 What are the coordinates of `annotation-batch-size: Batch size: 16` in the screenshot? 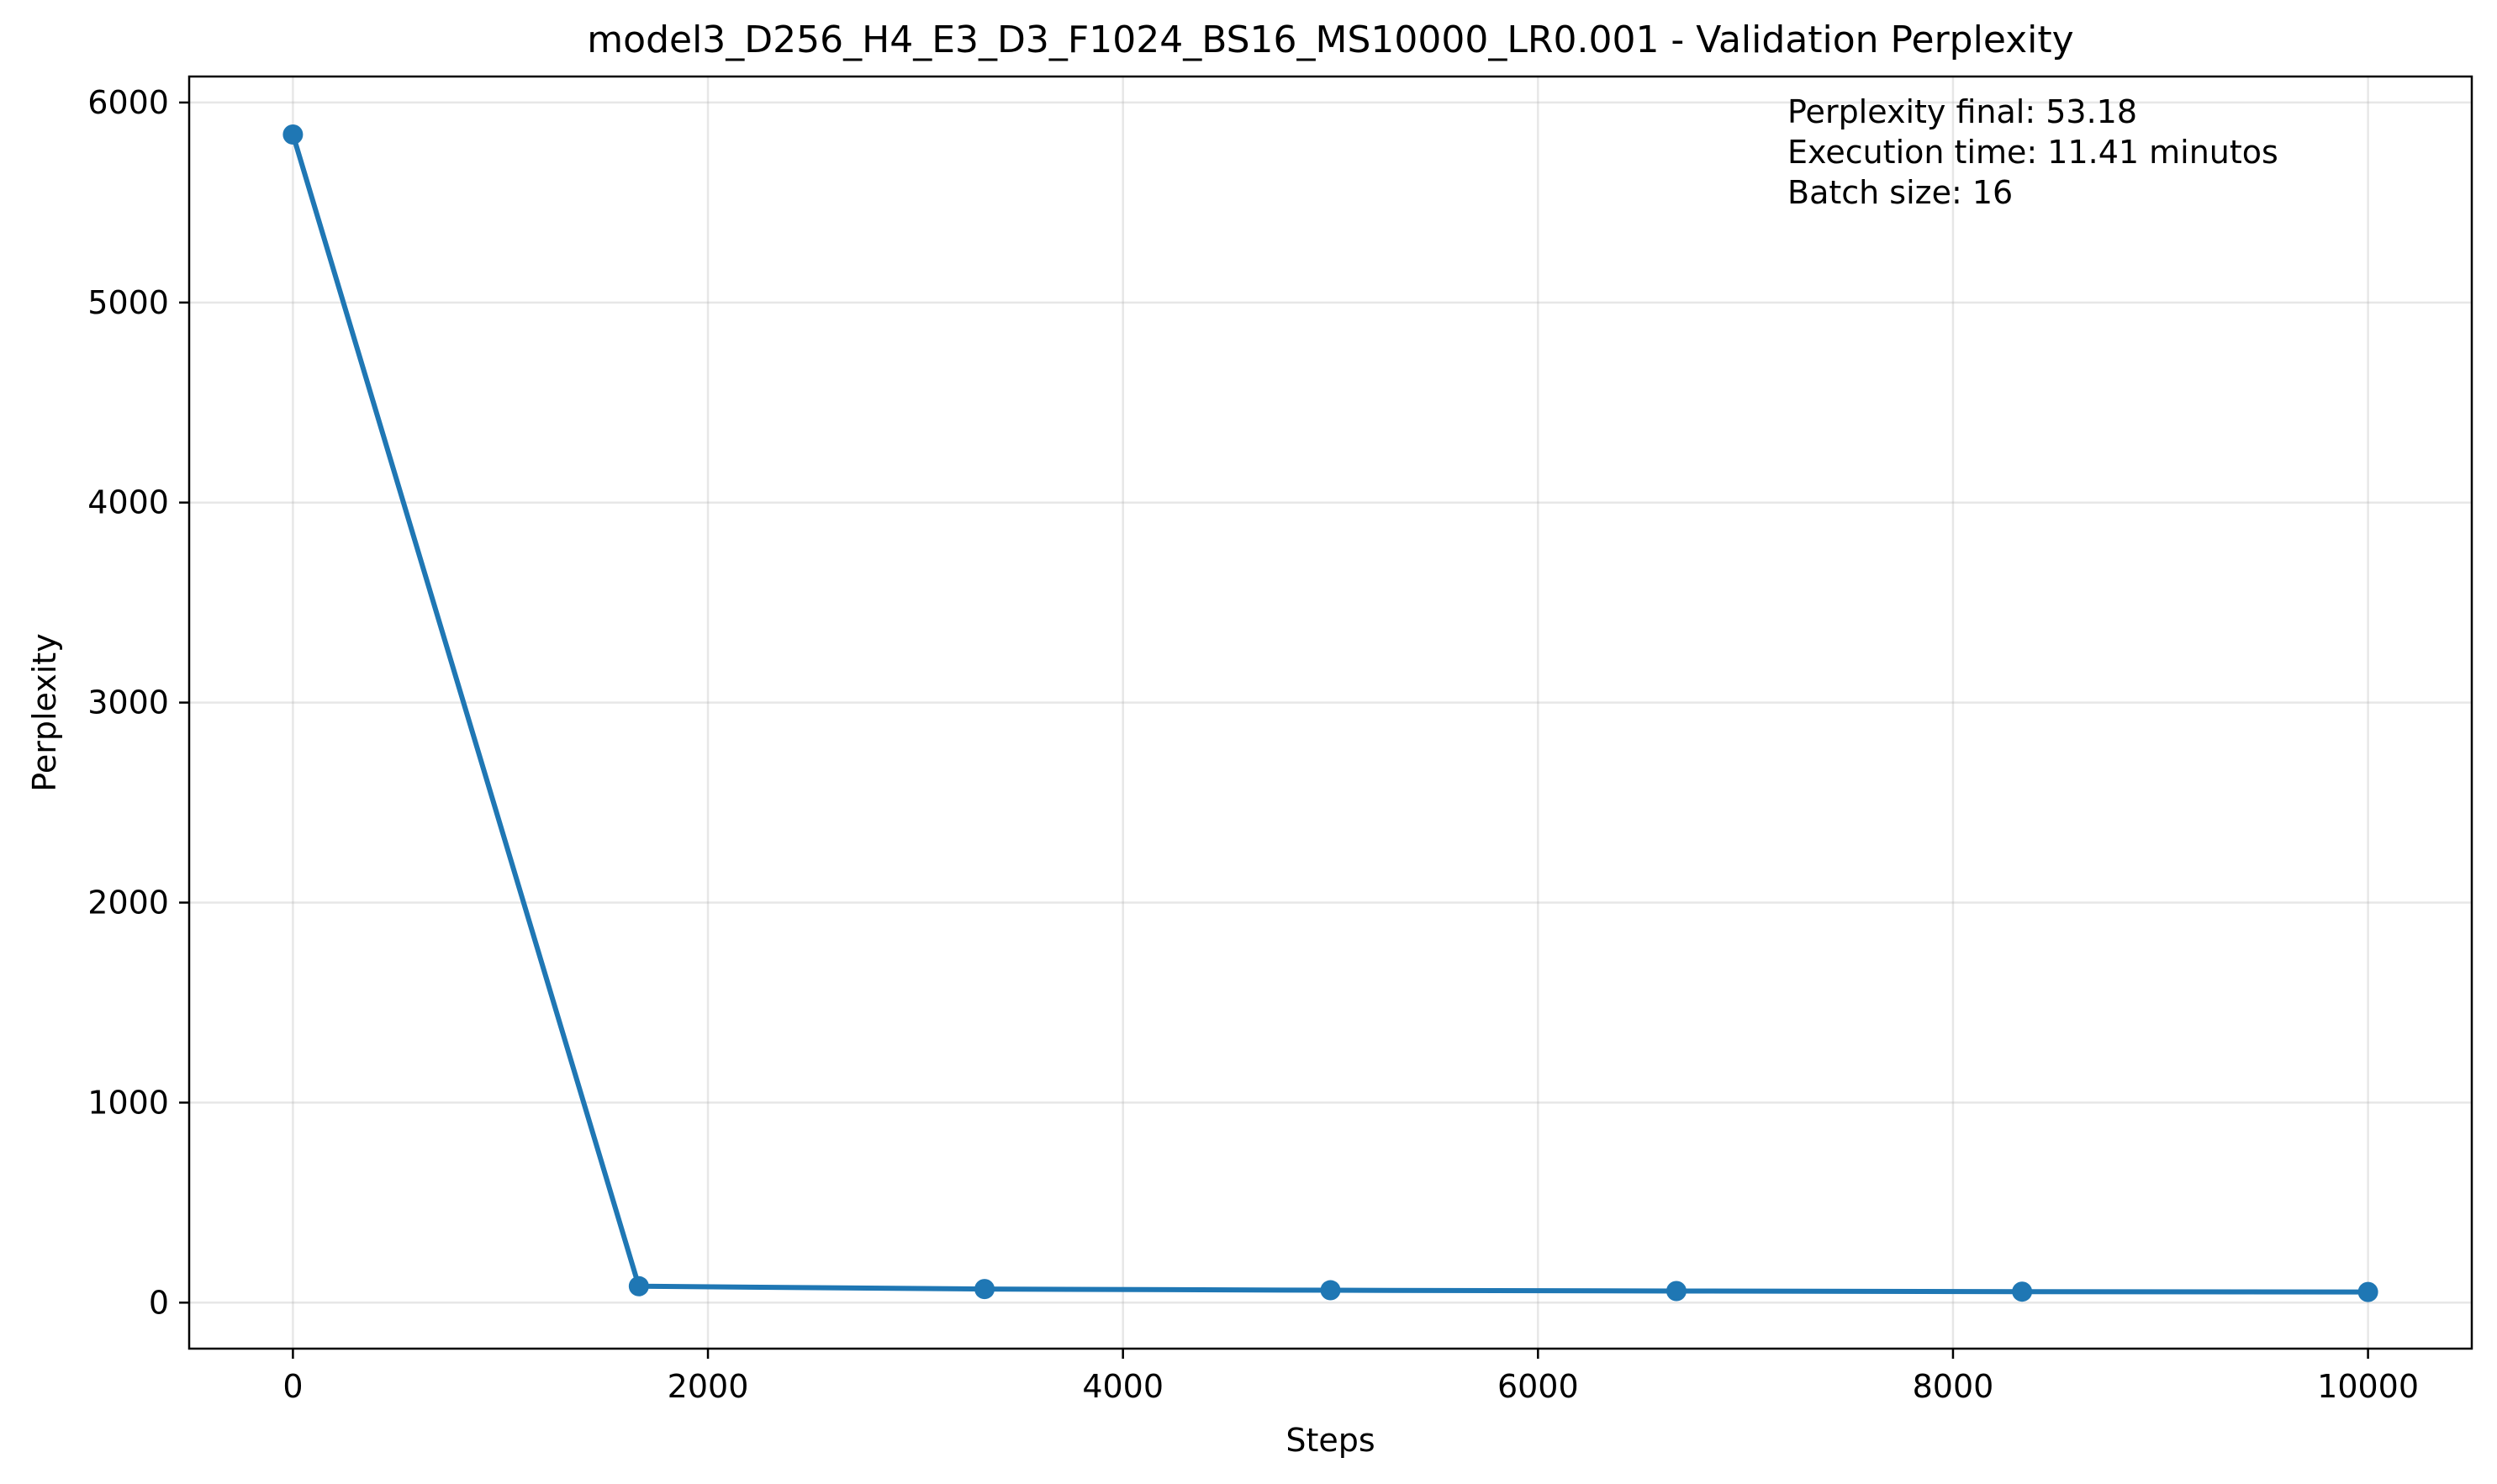 It's located at (1900, 192).